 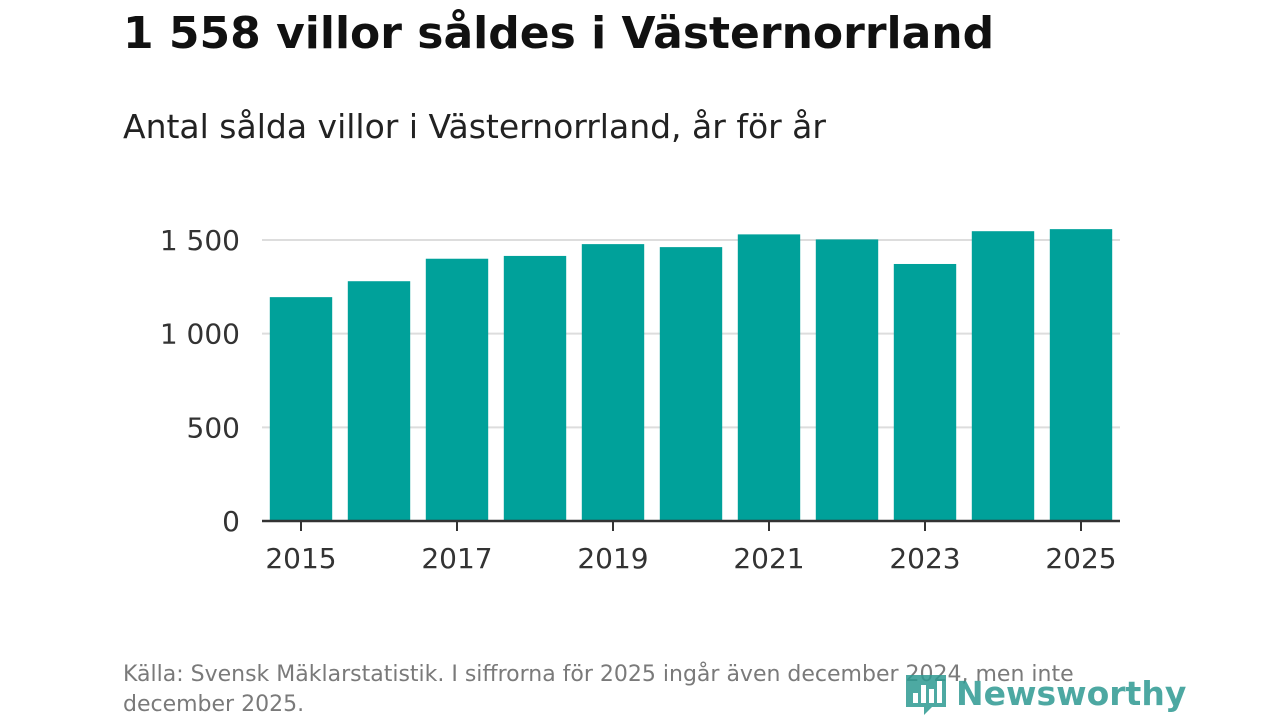 I want to click on bar-2016, so click(x=379, y=401).